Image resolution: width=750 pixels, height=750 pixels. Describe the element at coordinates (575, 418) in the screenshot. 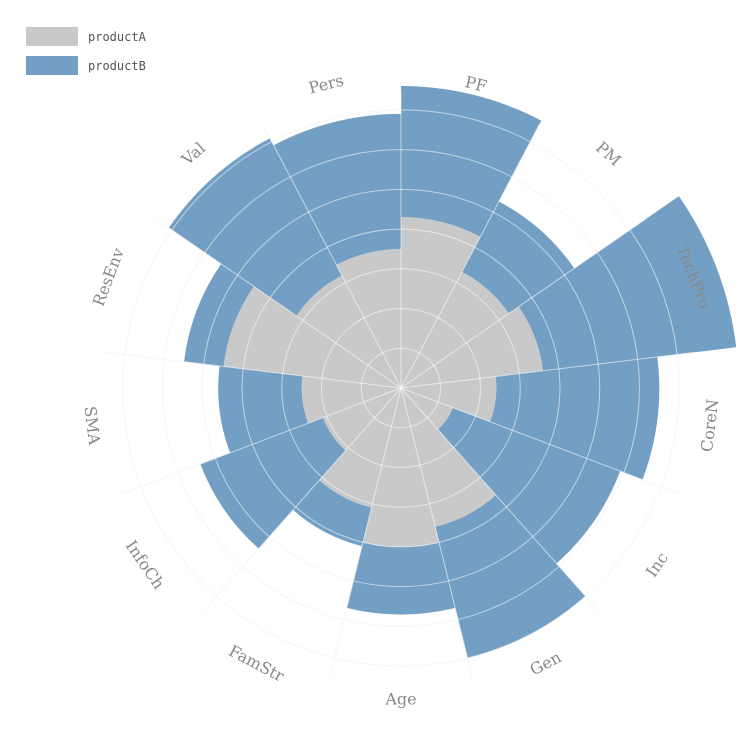

I see `bar-productb-coren` at that location.